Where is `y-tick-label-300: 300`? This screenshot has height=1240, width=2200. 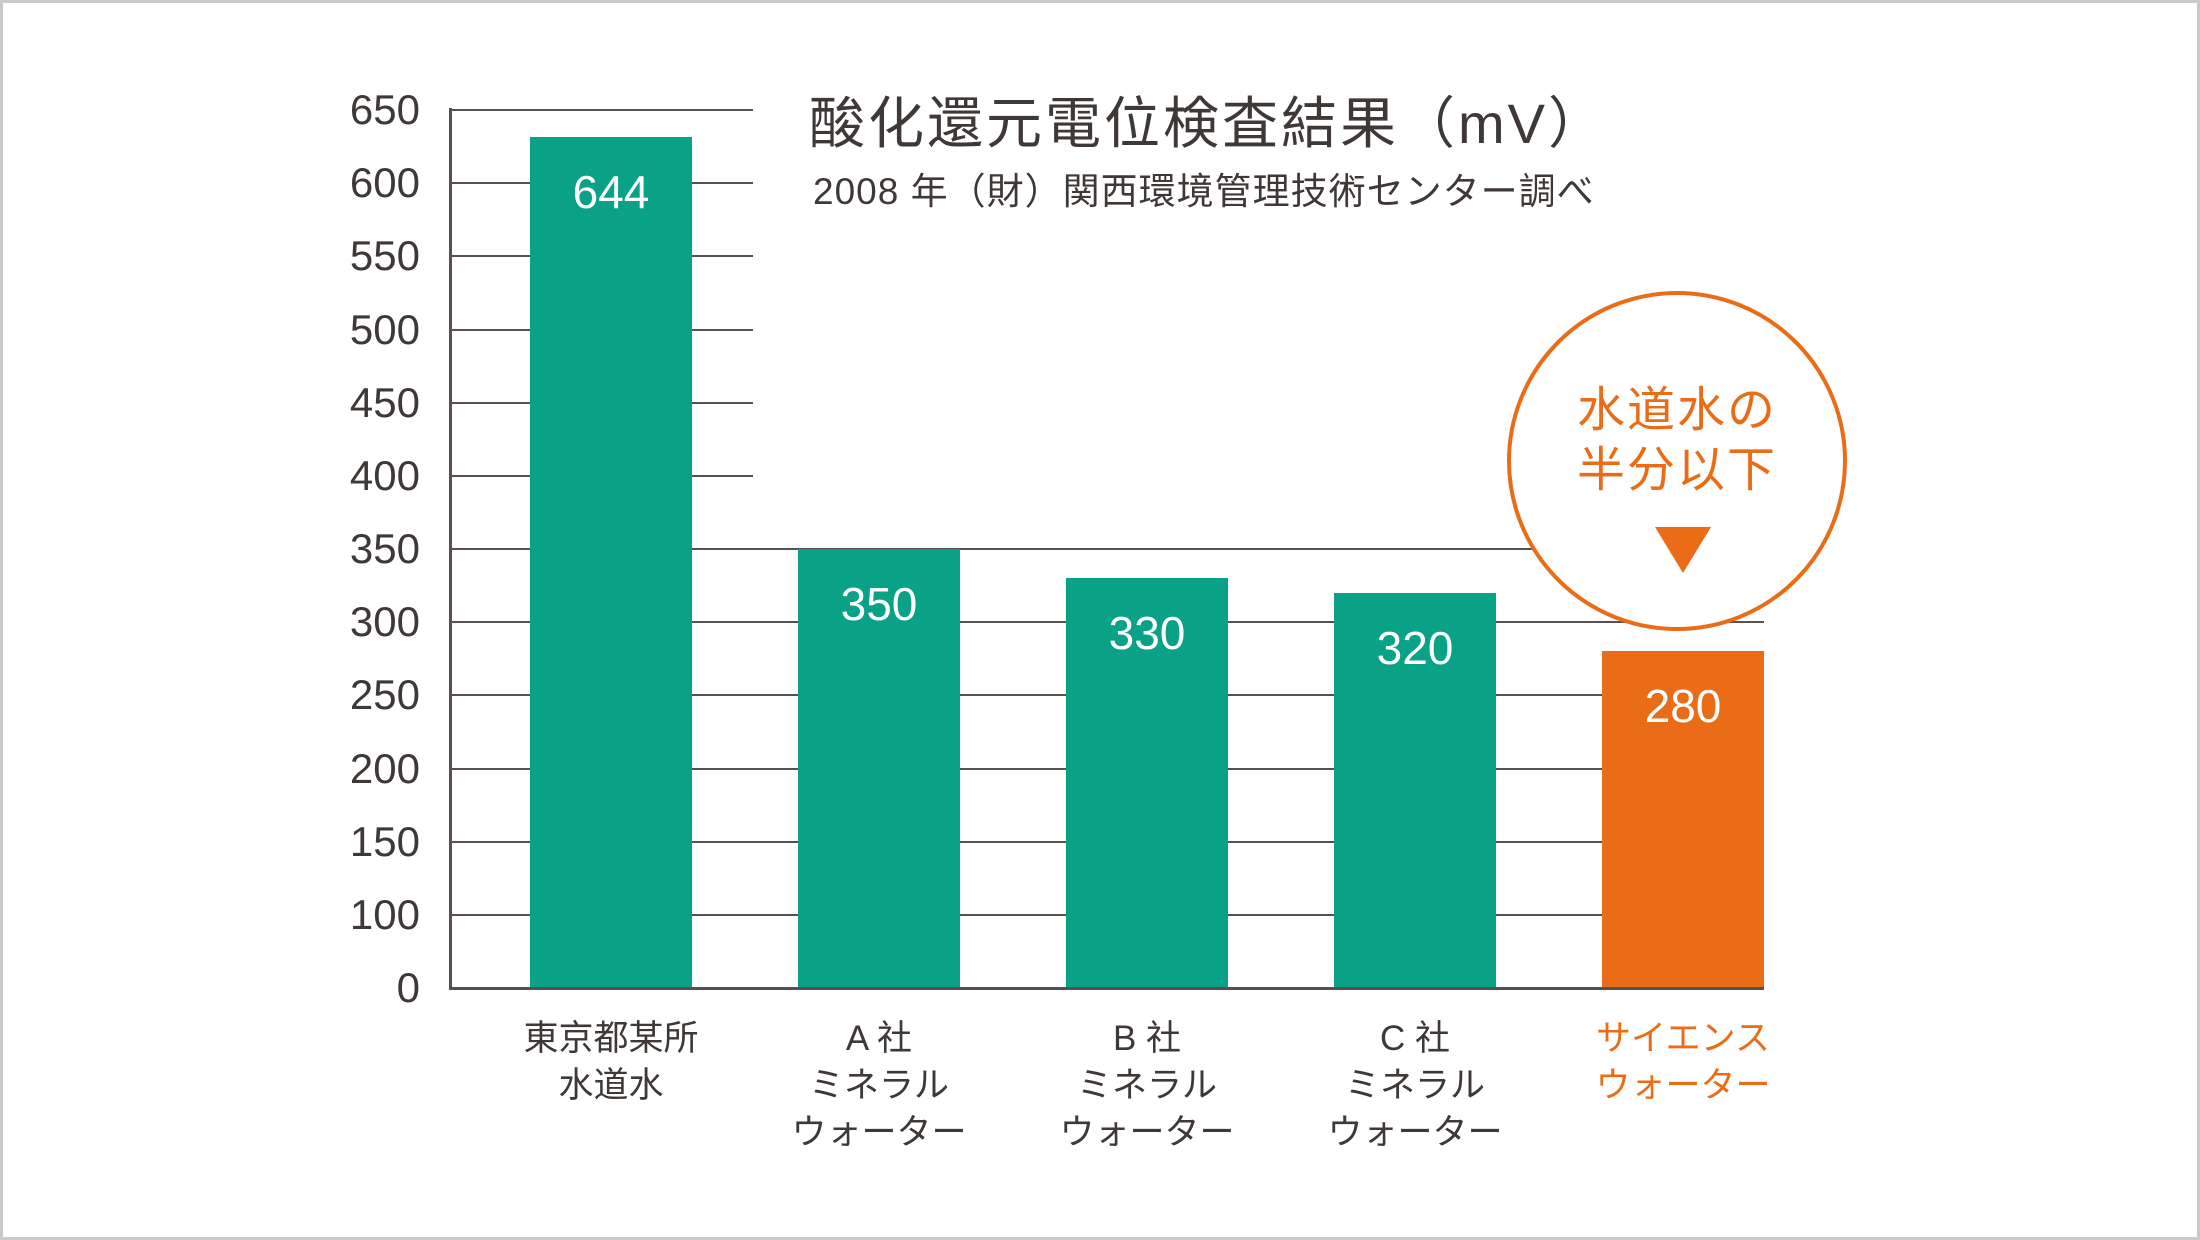 y-tick-label-300: 300 is located at coordinates (384, 622).